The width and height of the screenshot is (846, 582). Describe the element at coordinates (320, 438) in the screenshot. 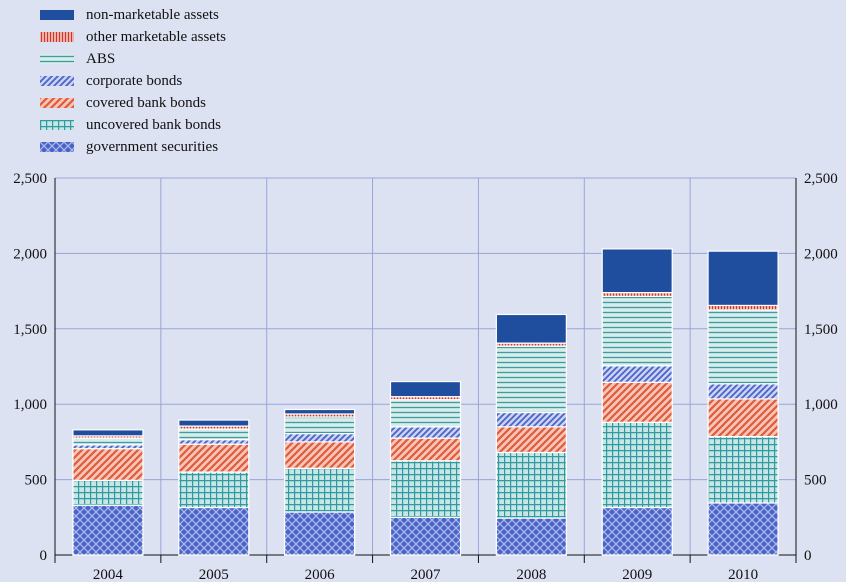

I see `bar-segment-corporate-bonds-2006` at that location.